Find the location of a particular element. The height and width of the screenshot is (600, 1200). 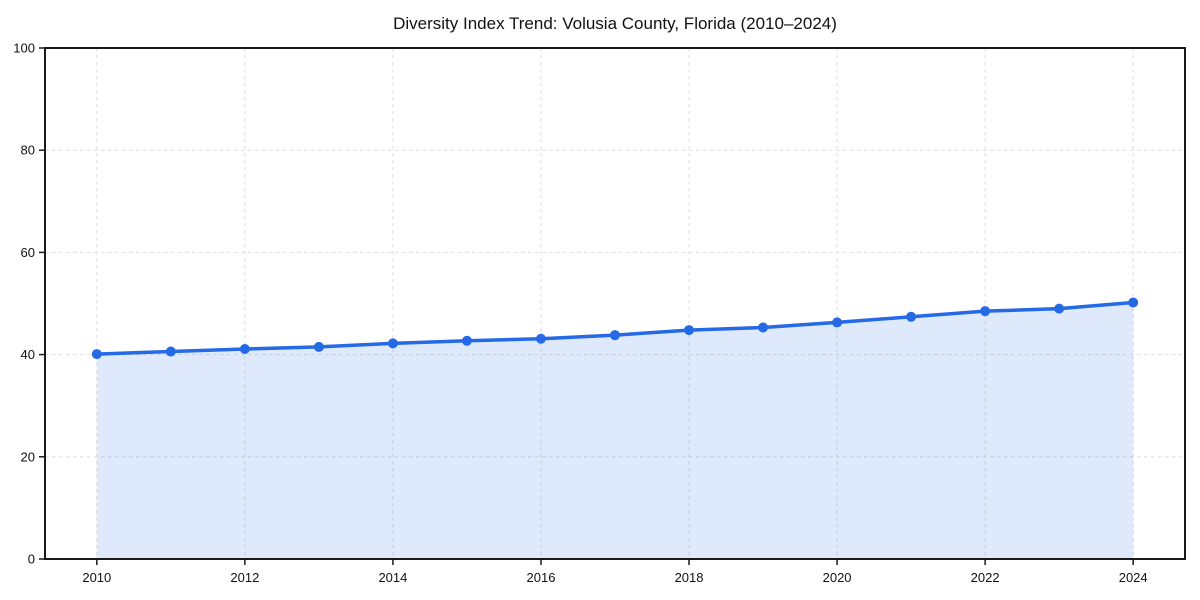

y-tick-label: 0 is located at coordinates (31, 559).